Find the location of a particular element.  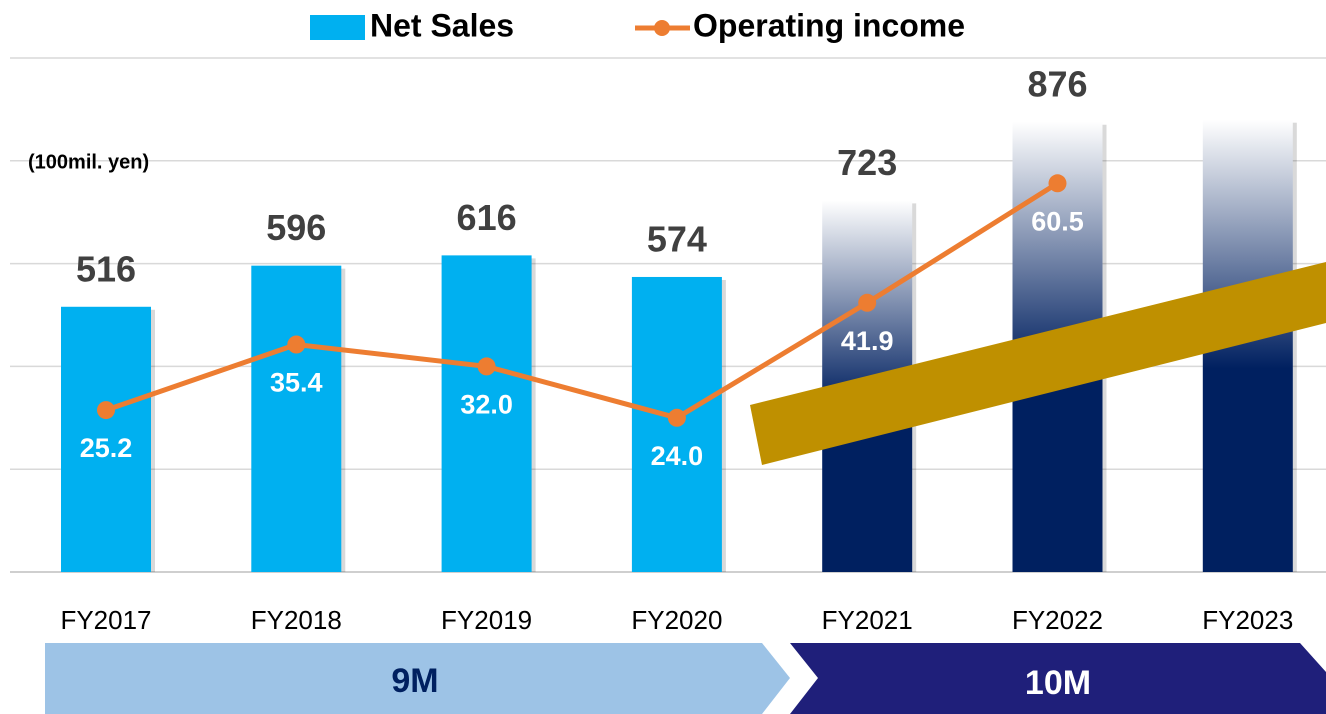

line-value-label: 24.0 is located at coordinates (677, 456).